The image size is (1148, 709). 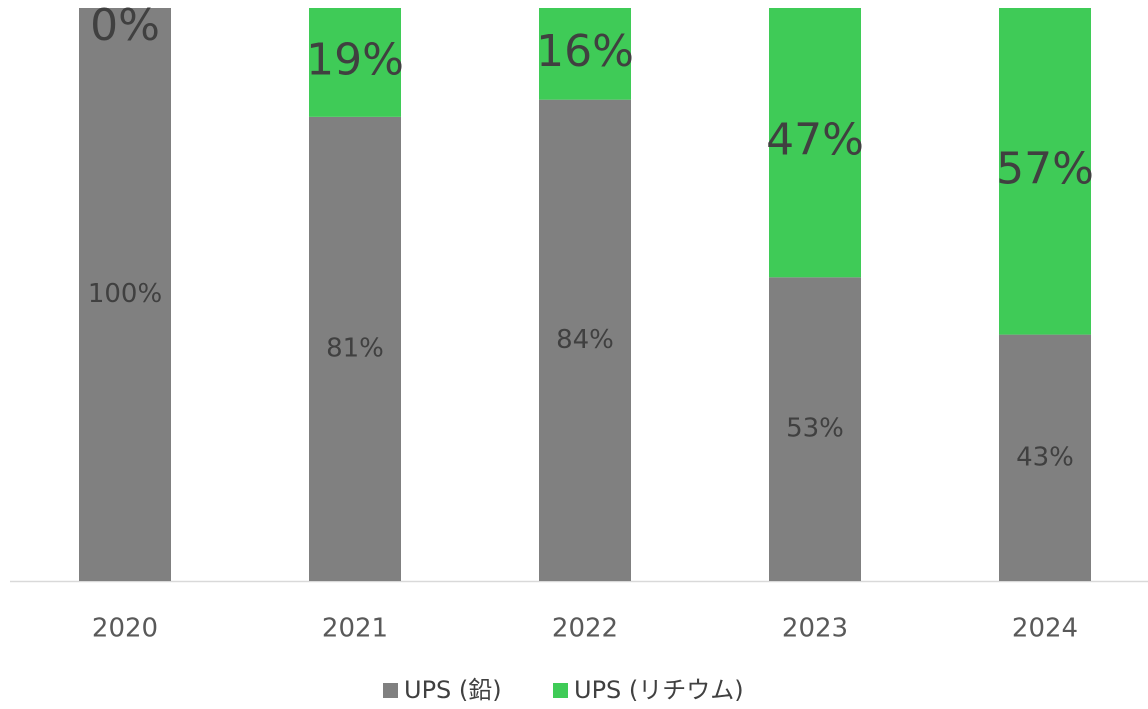 I want to click on data-label: 100%, so click(x=125, y=294).